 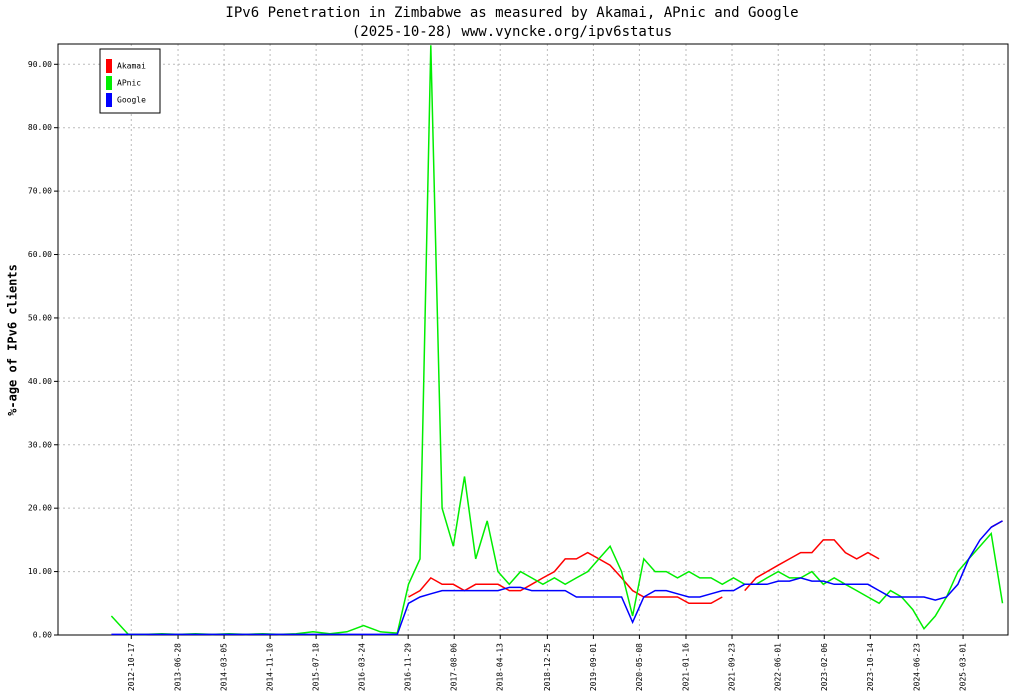 What do you see at coordinates (362, 667) in the screenshot?
I see `x-tick-label: 2016-03-24` at bounding box center [362, 667].